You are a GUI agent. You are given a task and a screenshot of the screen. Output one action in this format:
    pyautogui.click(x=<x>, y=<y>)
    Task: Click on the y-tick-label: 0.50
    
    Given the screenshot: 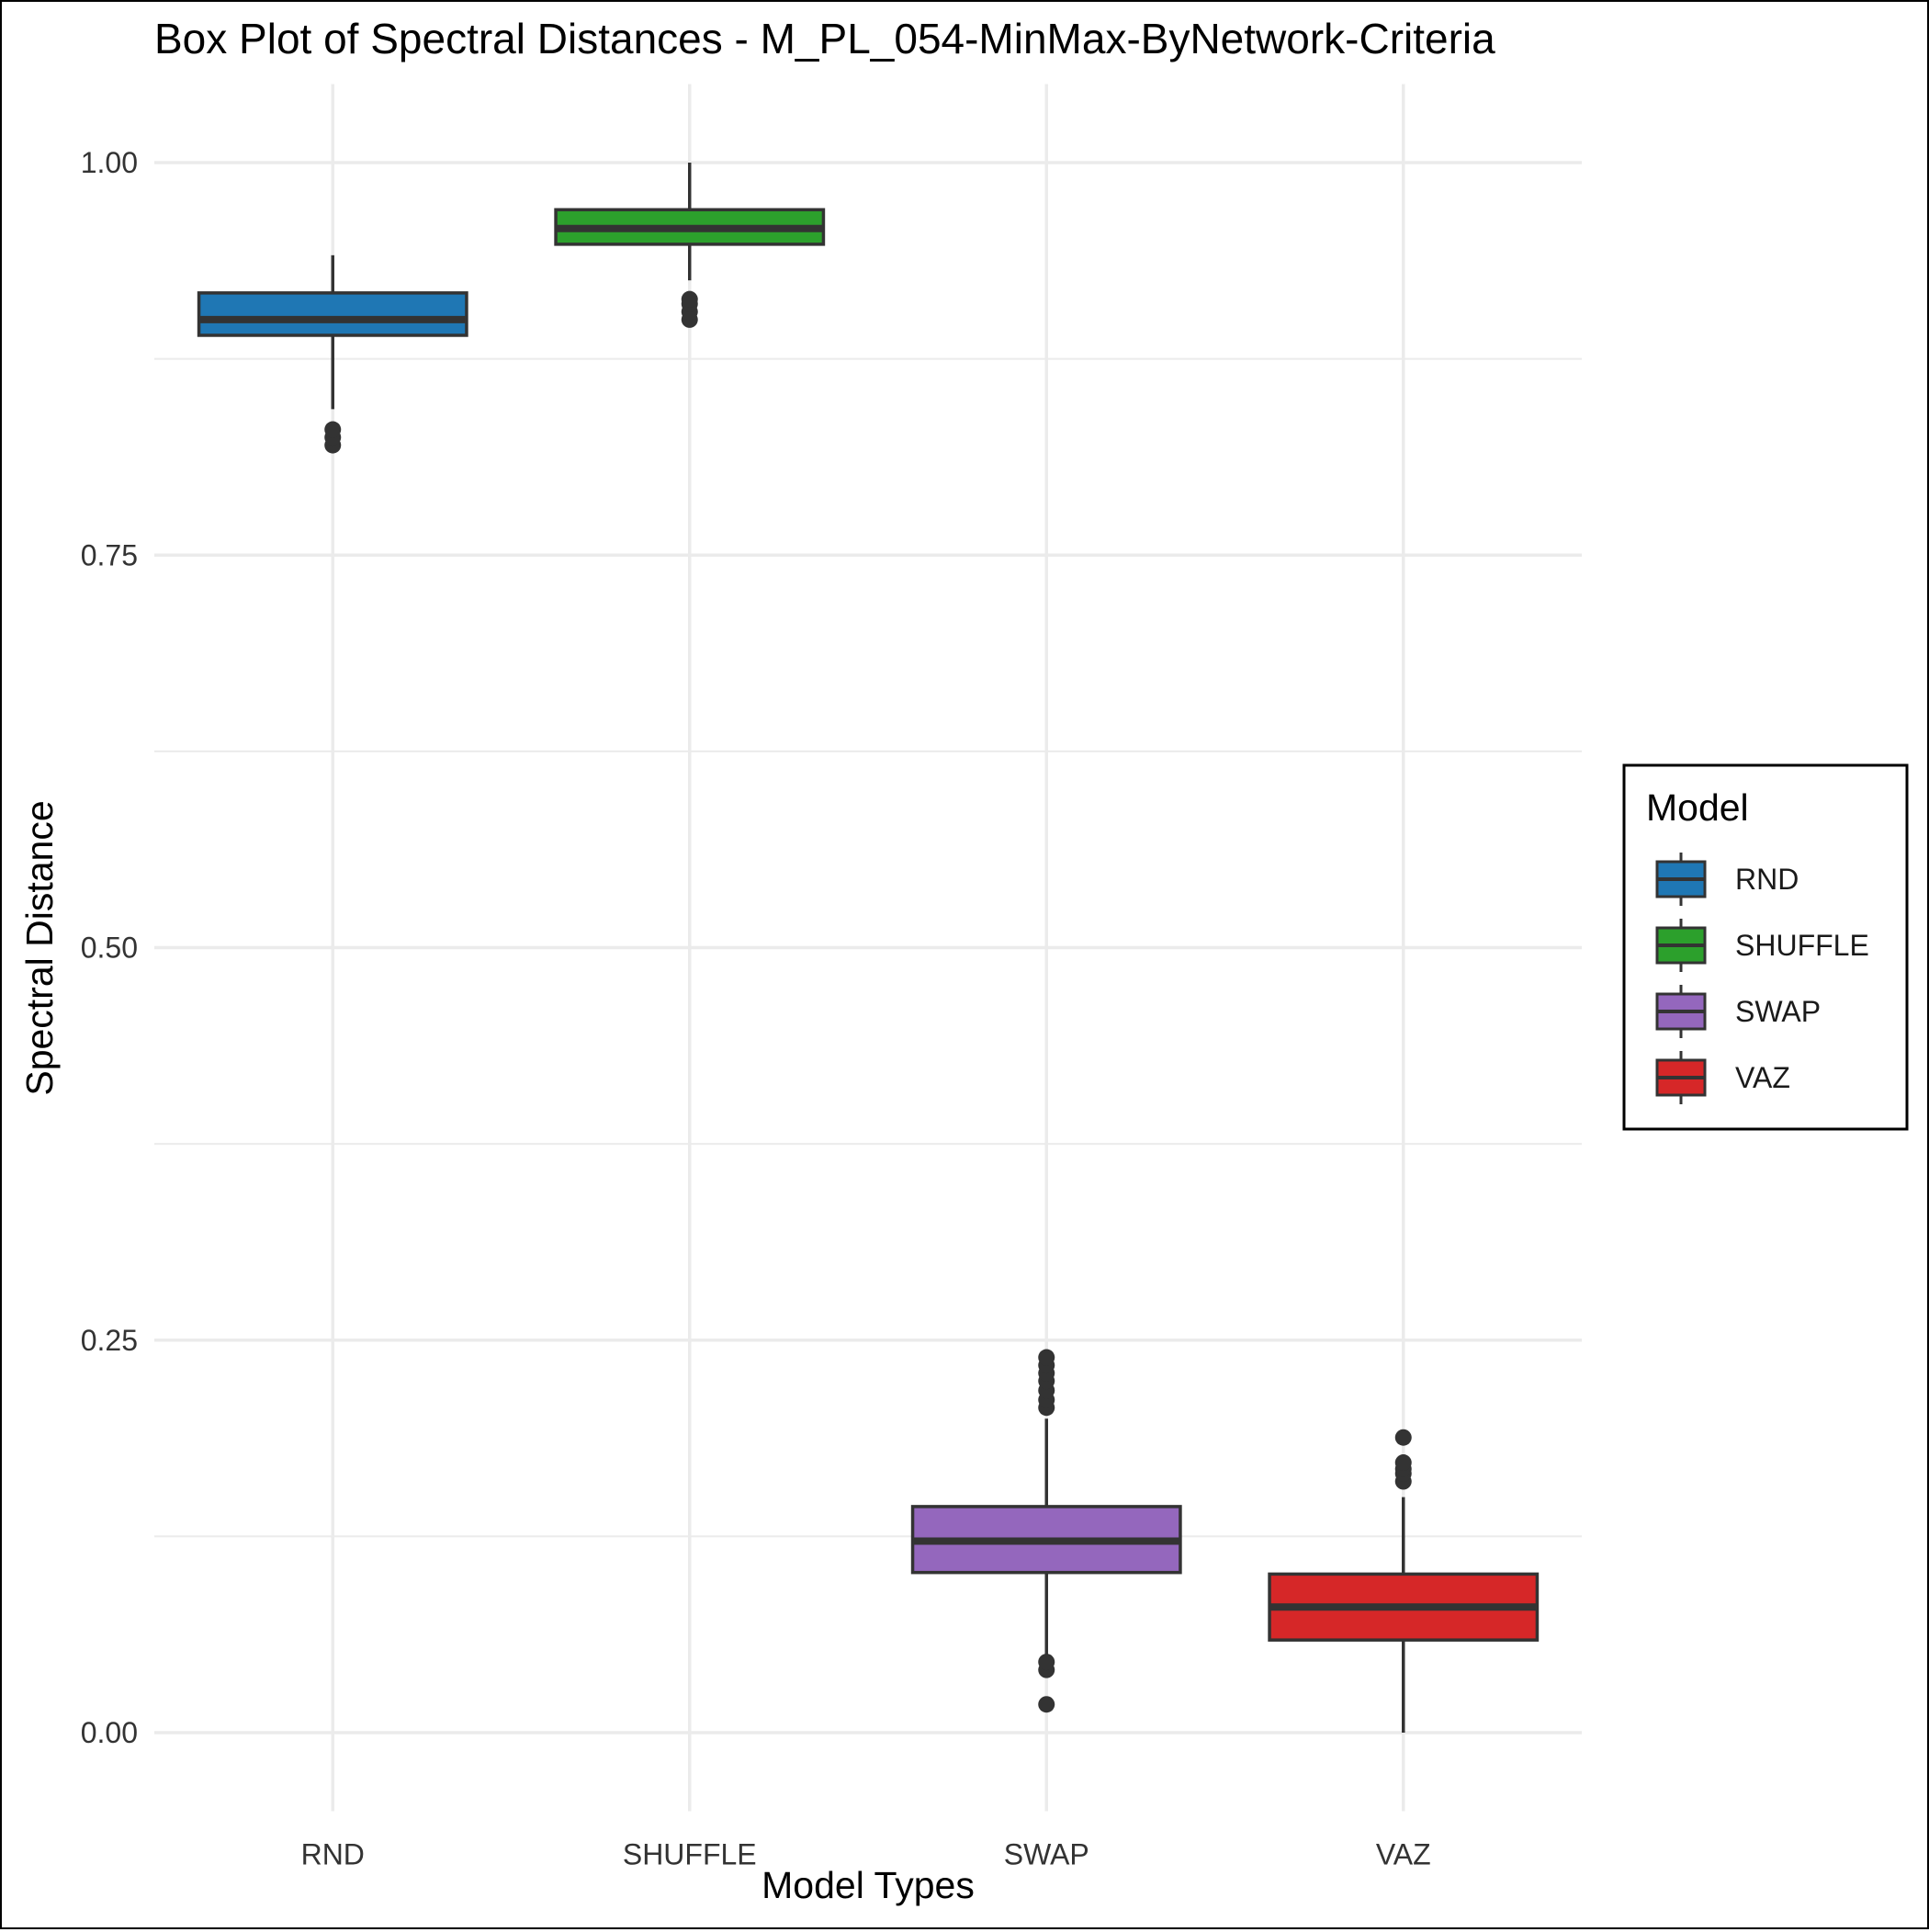 What is the action you would take?
    pyautogui.click(x=109, y=948)
    